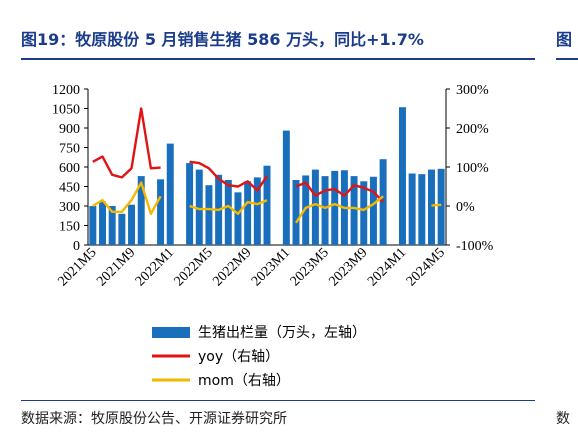  Describe the element at coordinates (69, 129) in the screenshot. I see `left-tick-label: 900` at that location.